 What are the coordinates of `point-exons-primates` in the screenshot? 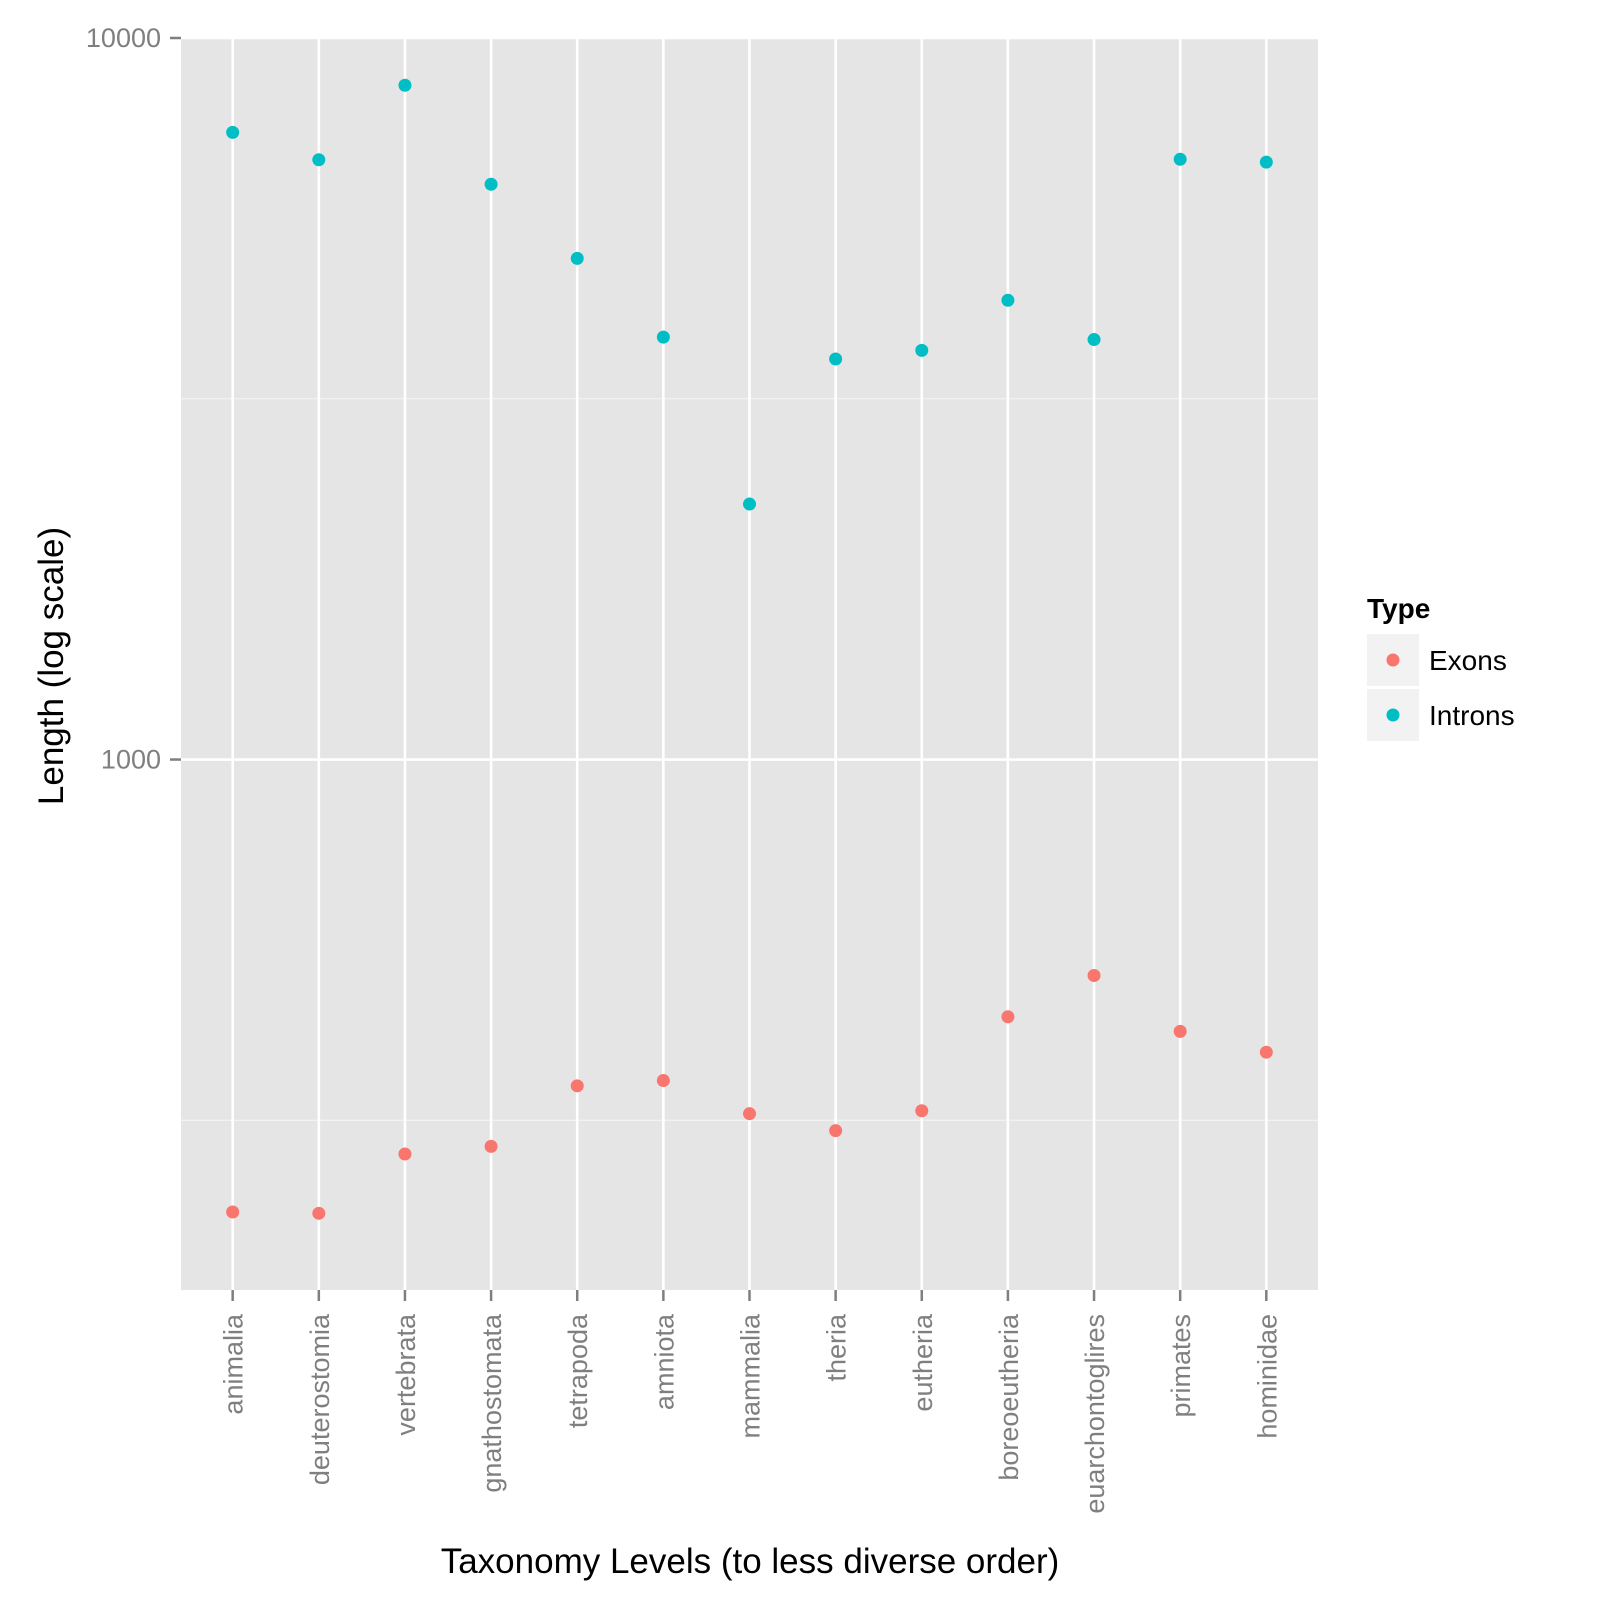 It's located at (1180, 1031).